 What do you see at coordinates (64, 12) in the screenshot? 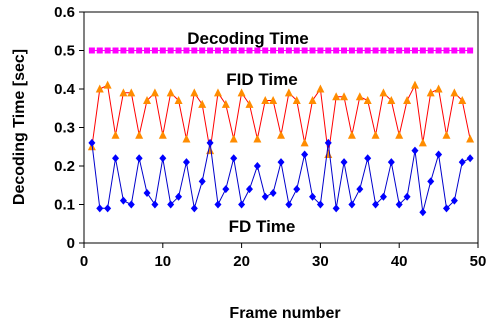
I see `y-tick-label: 0.6` at bounding box center [64, 12].